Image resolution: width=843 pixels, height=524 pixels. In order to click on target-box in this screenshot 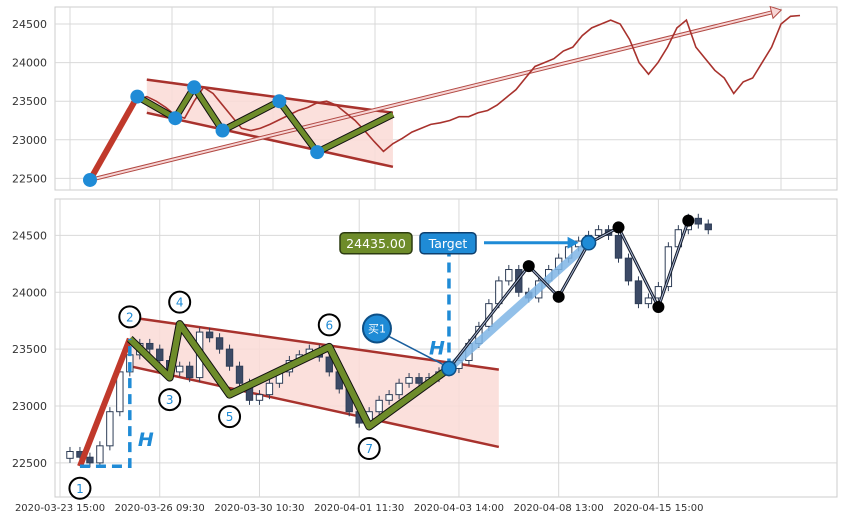, I will do `click(448, 243)`.